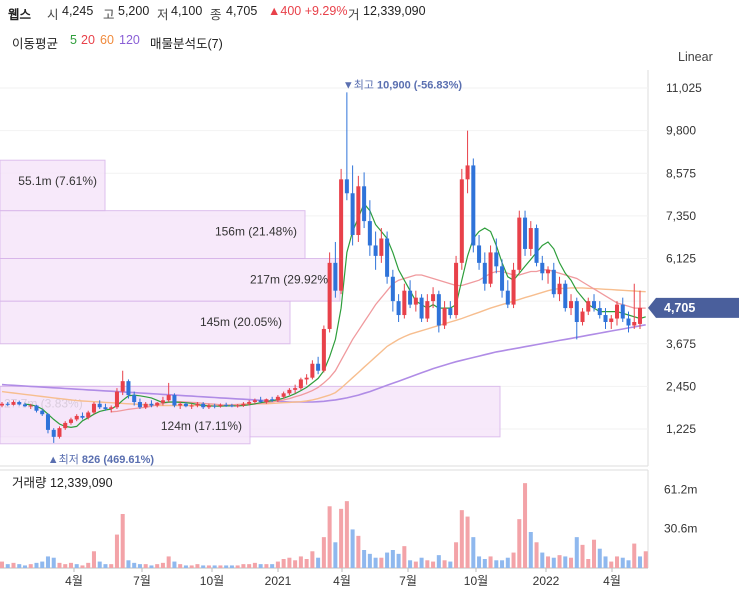  I want to click on ma-legend-title: 이동평균, so click(35, 44).